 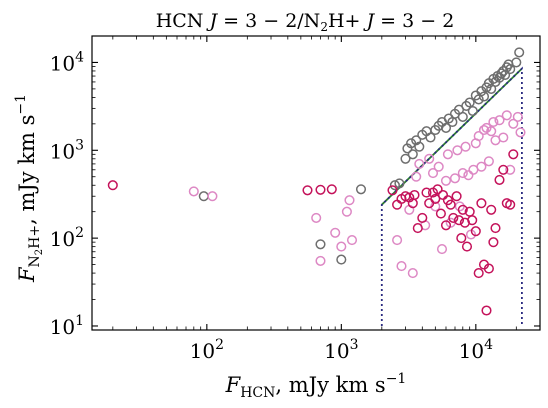 What do you see at coordinates (316, 386) in the screenshot?
I see `x-axis-label: FHCN, mJy km s−1` at bounding box center [316, 386].